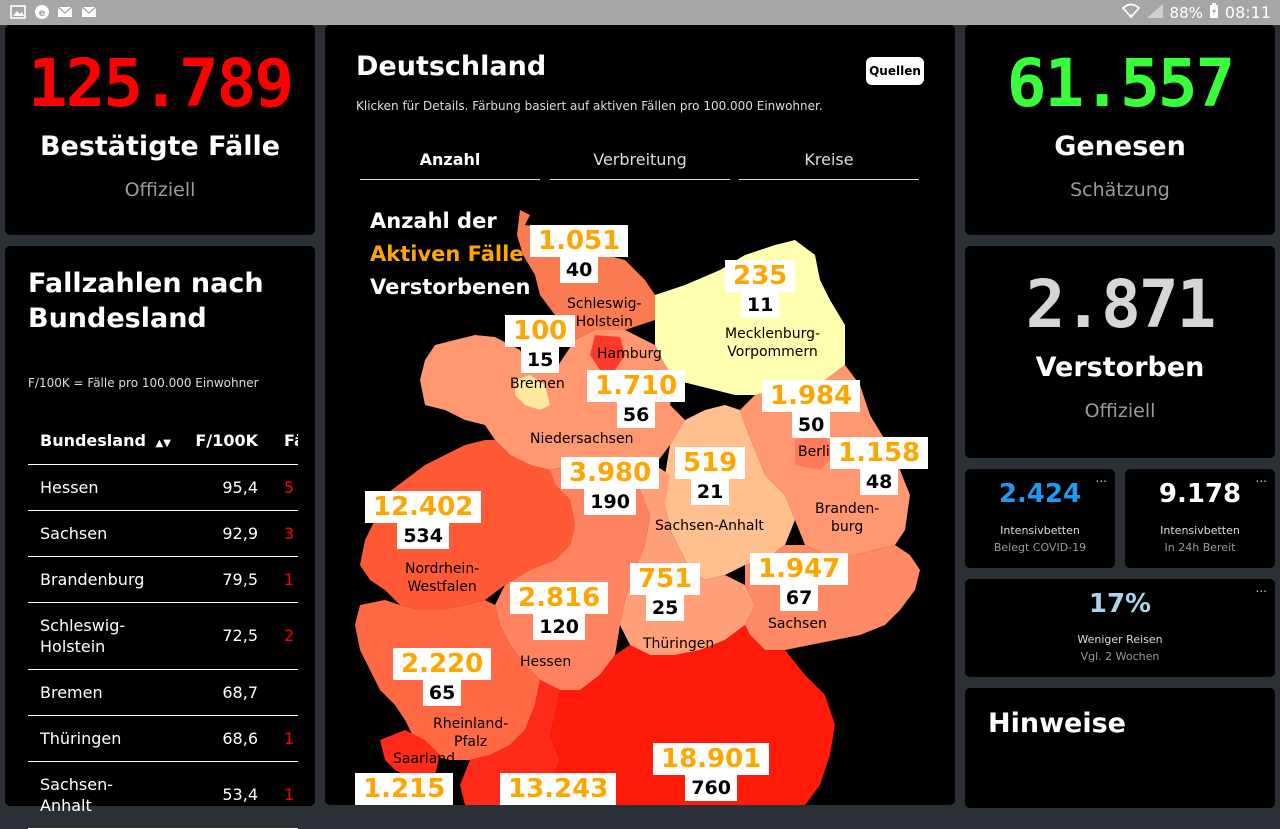  What do you see at coordinates (163, 579) in the screenshot?
I see `table-row: Brandenburg 79,5 1` at bounding box center [163, 579].